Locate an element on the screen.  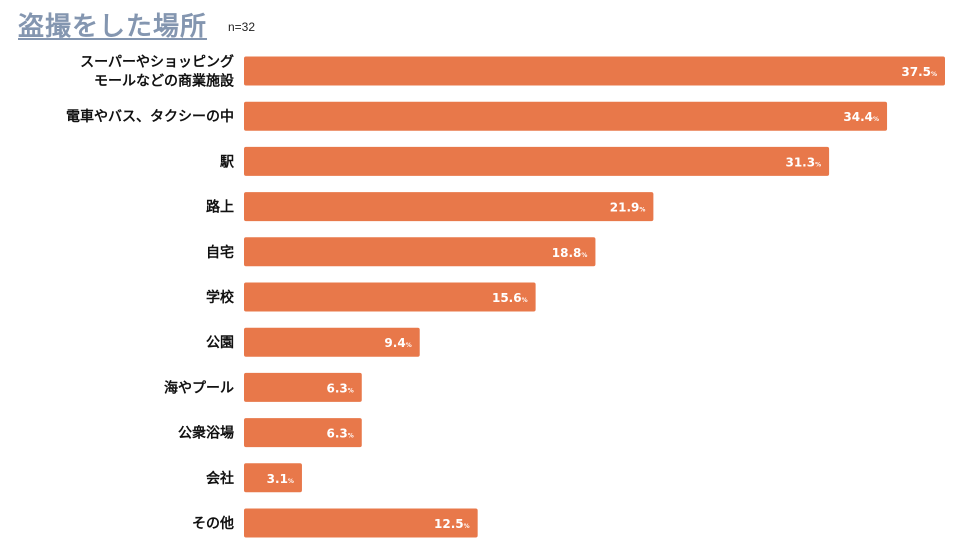
value-label-1: 34.4% is located at coordinates (861, 117).